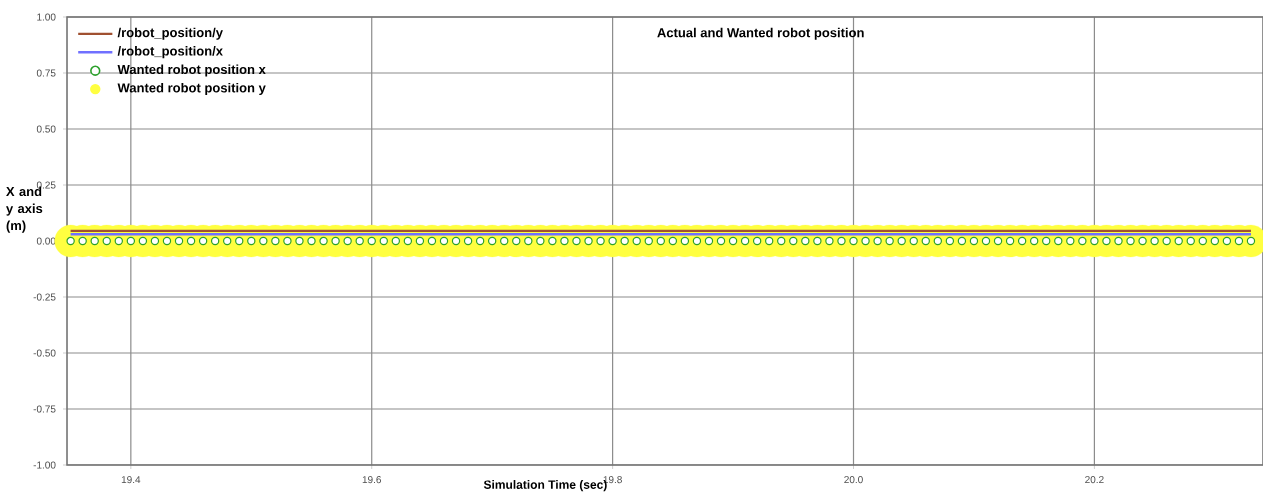 This screenshot has width=1263, height=494. What do you see at coordinates (131, 480) in the screenshot?
I see `x-tick-label: 19.4` at bounding box center [131, 480].